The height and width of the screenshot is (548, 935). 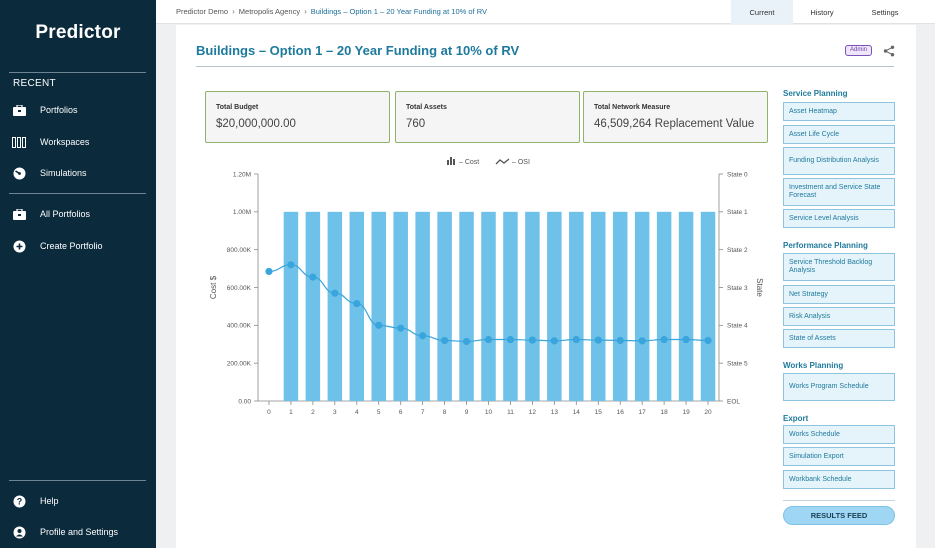 I want to click on help-icon: ?, so click(x=19, y=501).